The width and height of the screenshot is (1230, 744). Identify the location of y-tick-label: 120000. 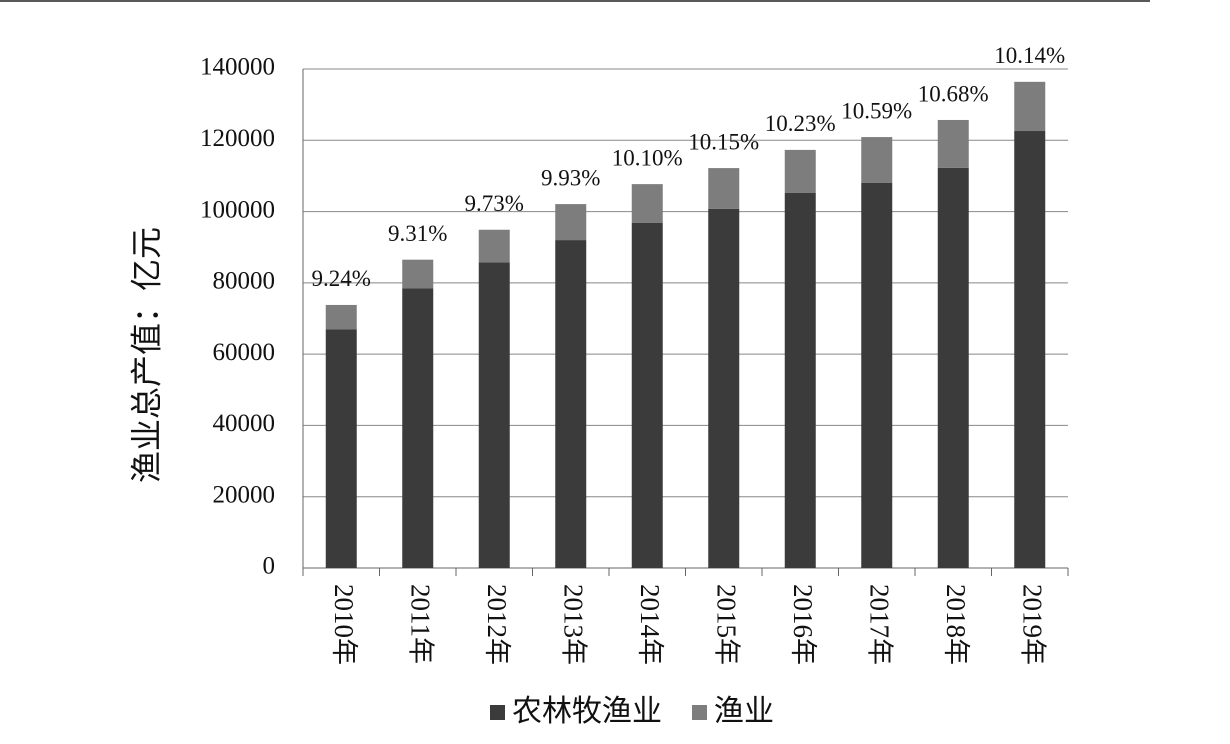
(237, 138).